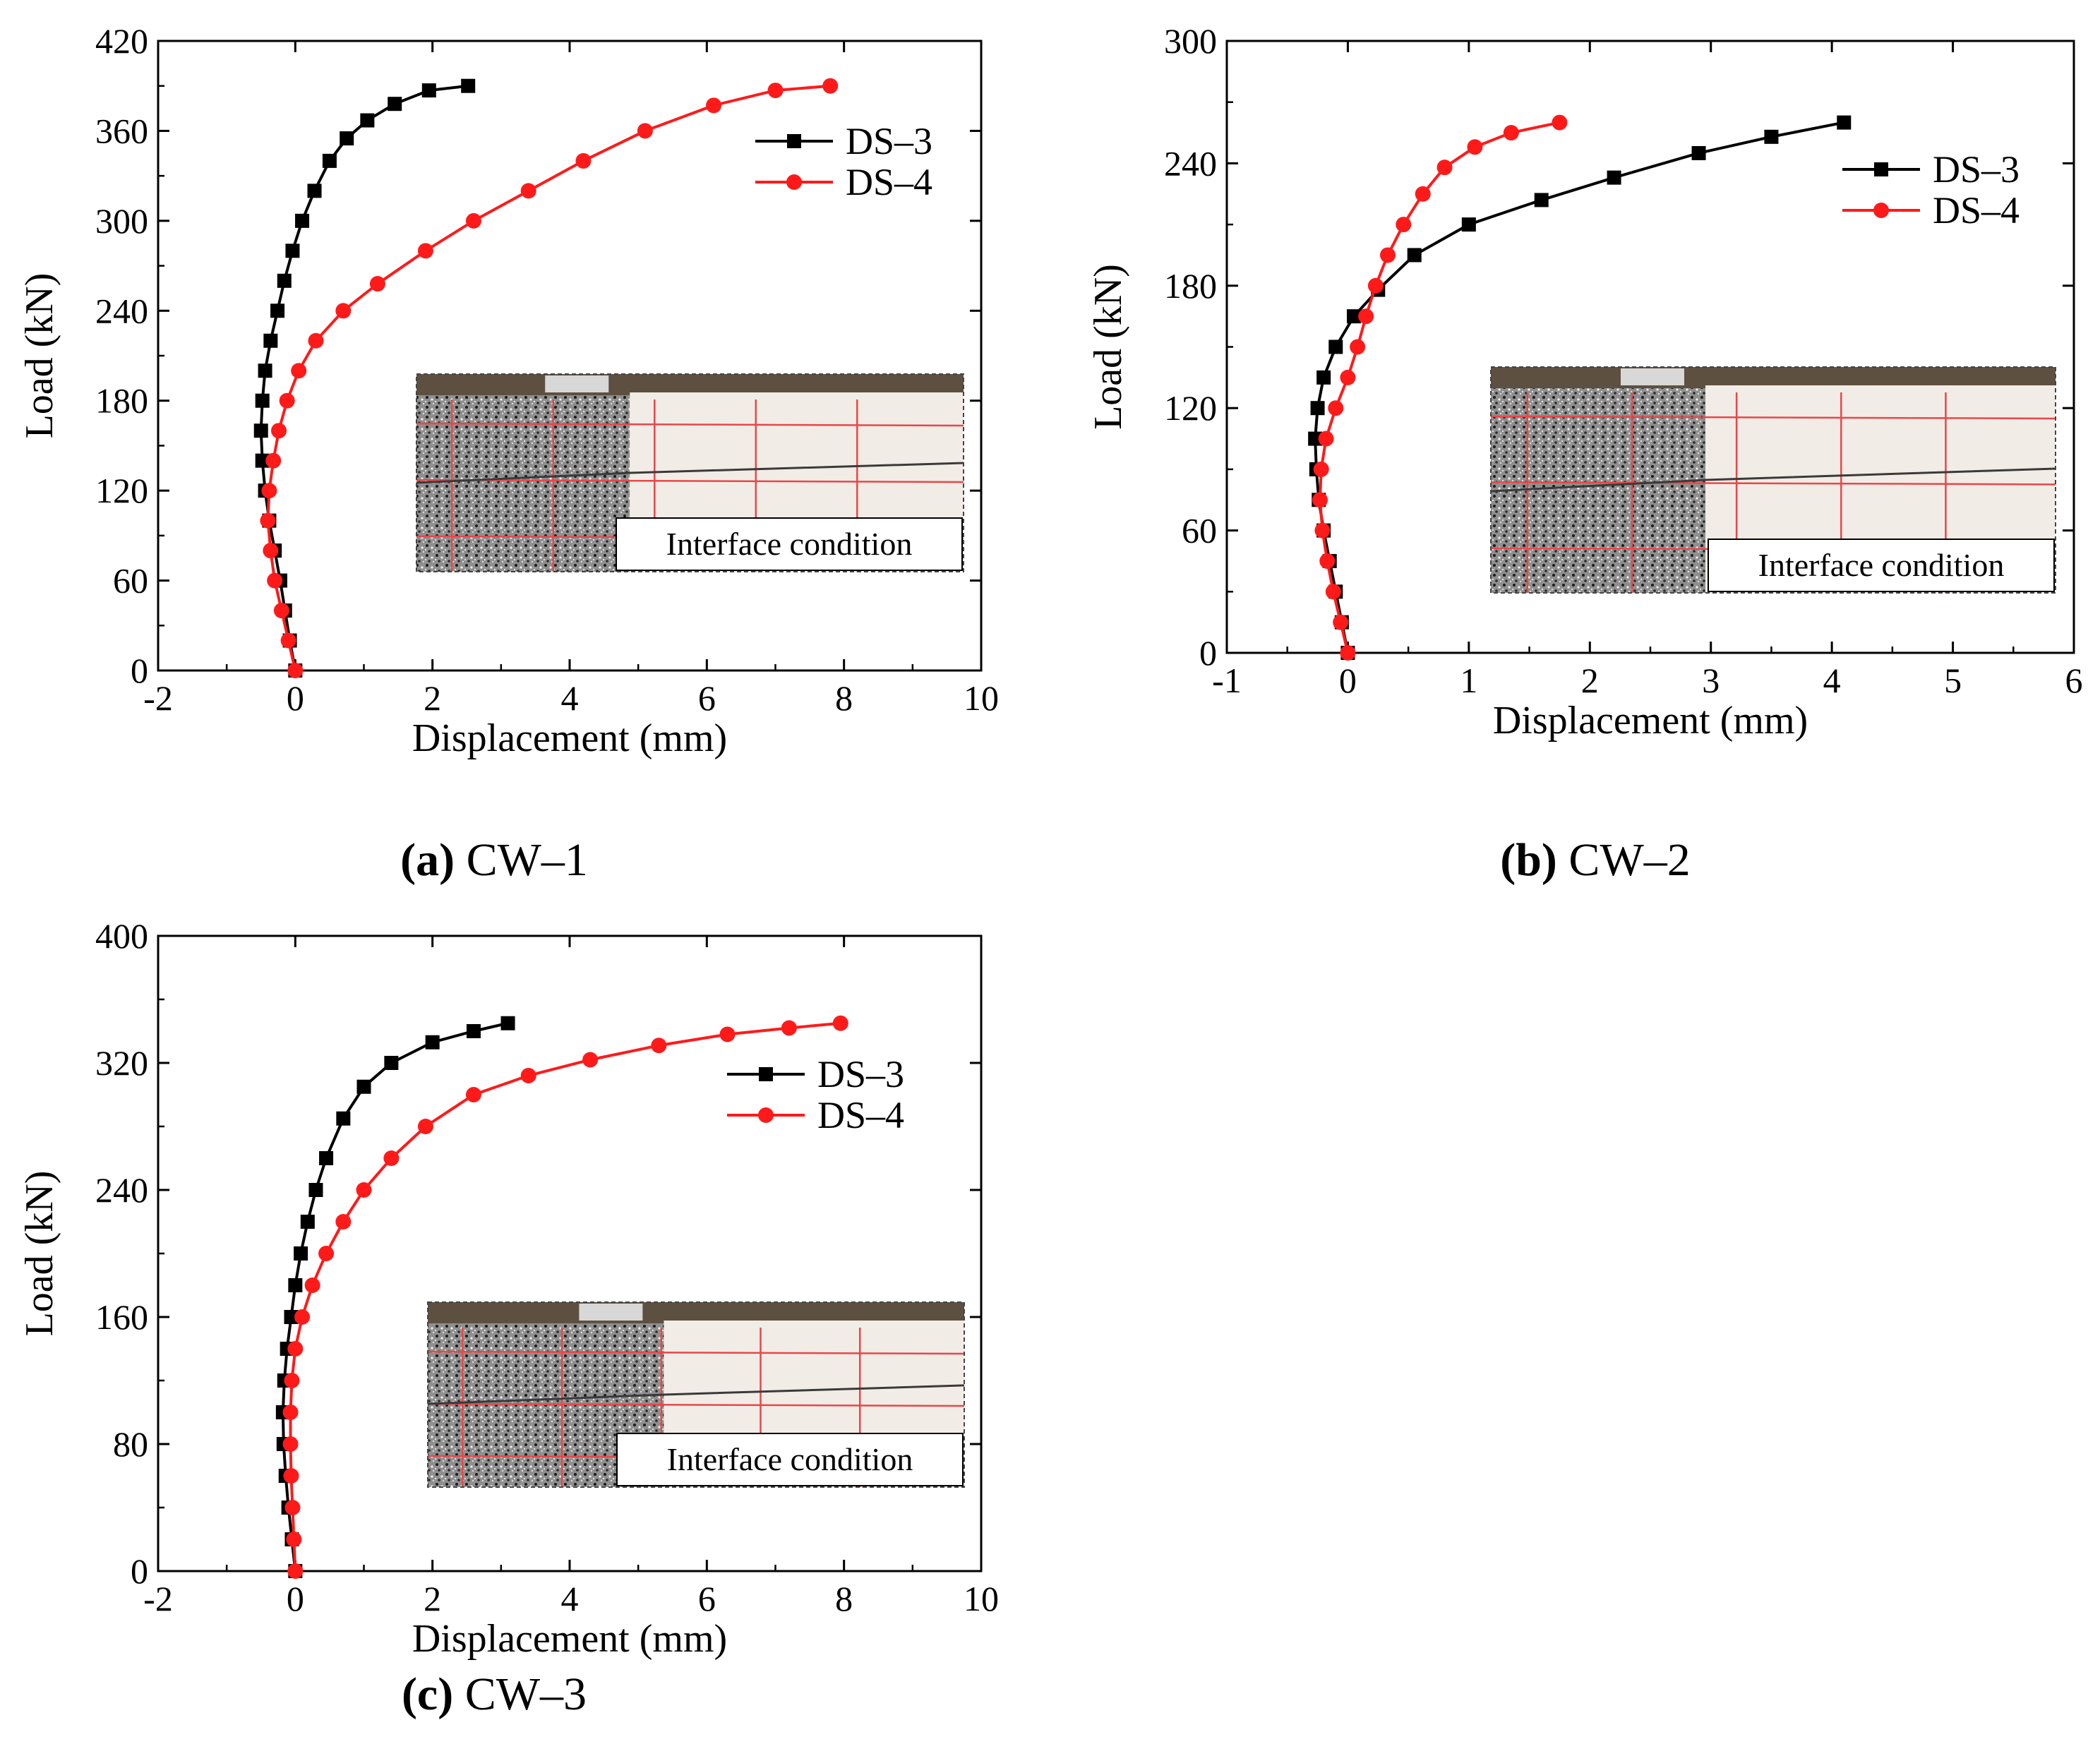 Image resolution: width=2100 pixels, height=1756 pixels. I want to click on y-tick-label: 300, so click(122, 221).